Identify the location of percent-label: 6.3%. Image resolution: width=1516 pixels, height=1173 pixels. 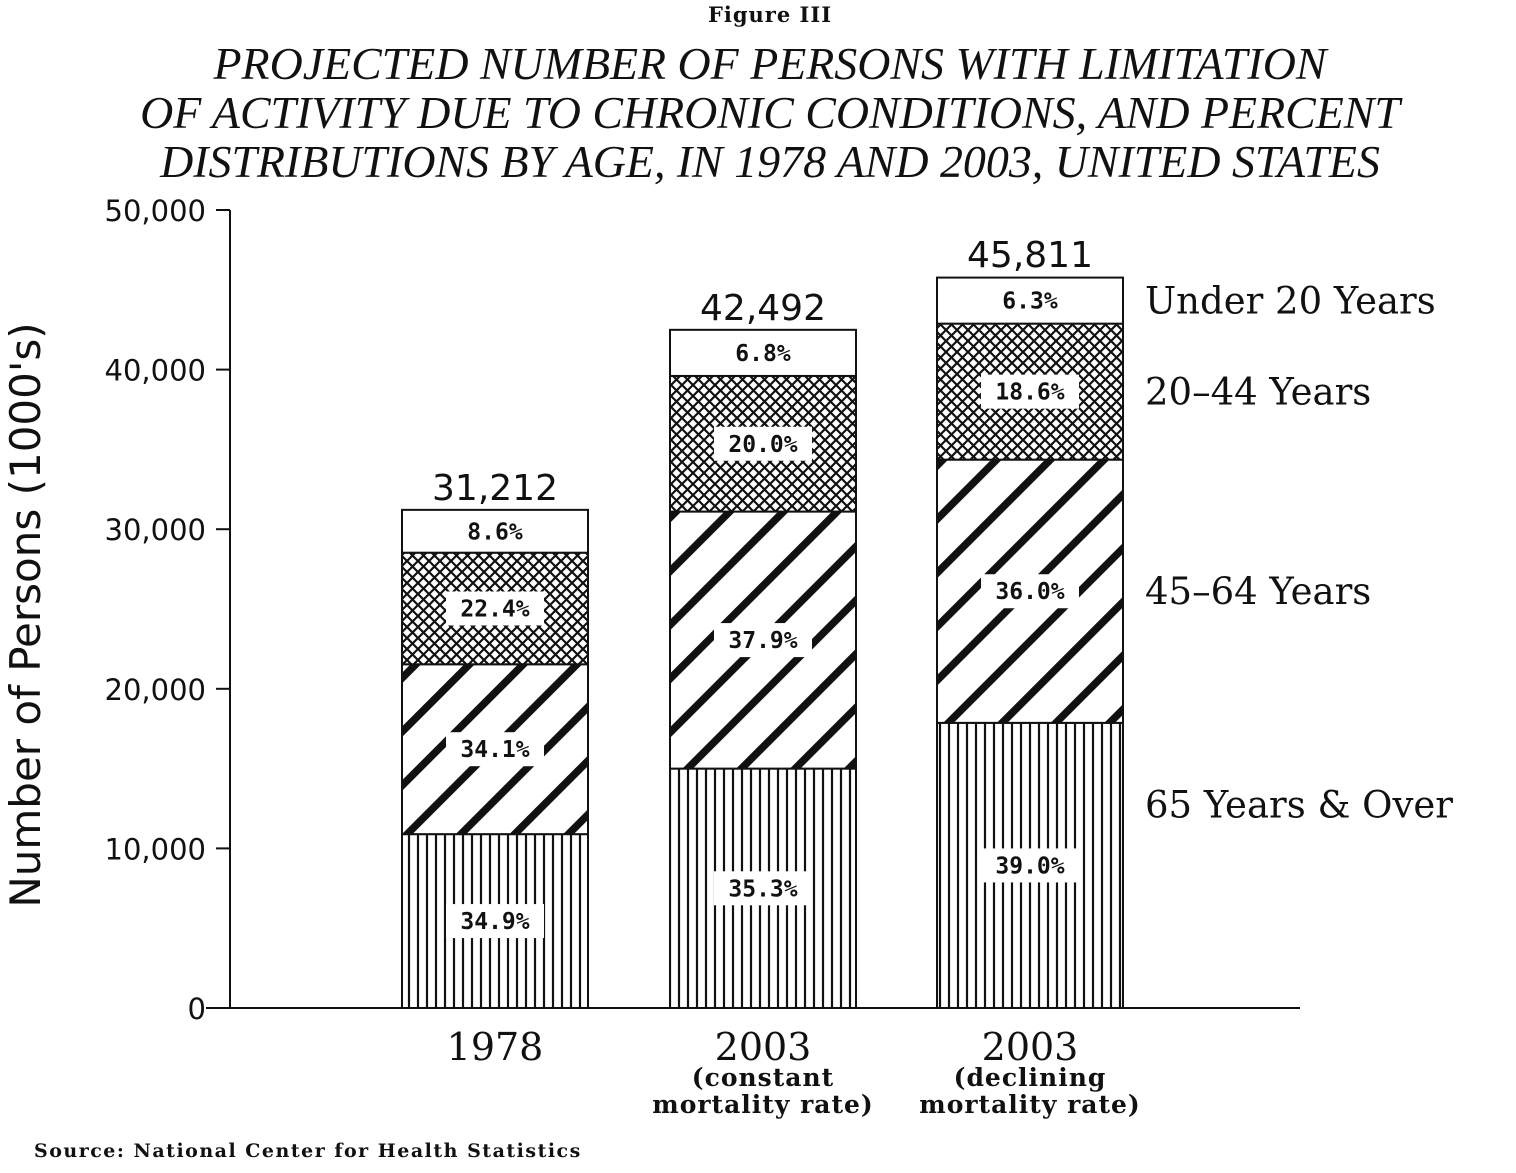
(1030, 302).